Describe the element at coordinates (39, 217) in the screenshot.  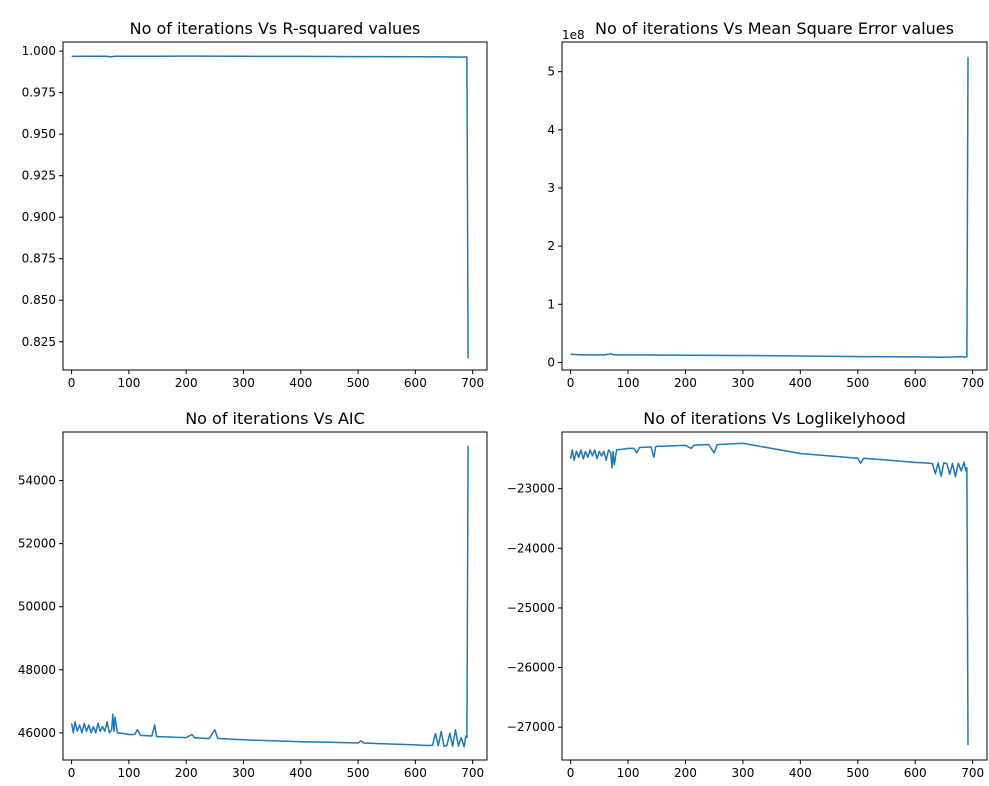
I see `y-tick-label: 0.900` at that location.